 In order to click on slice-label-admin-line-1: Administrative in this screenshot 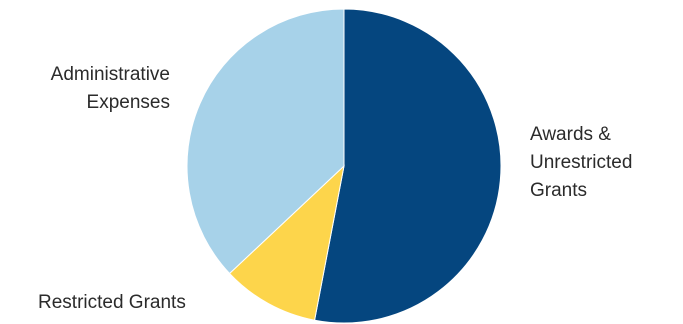, I will do `click(110, 74)`.